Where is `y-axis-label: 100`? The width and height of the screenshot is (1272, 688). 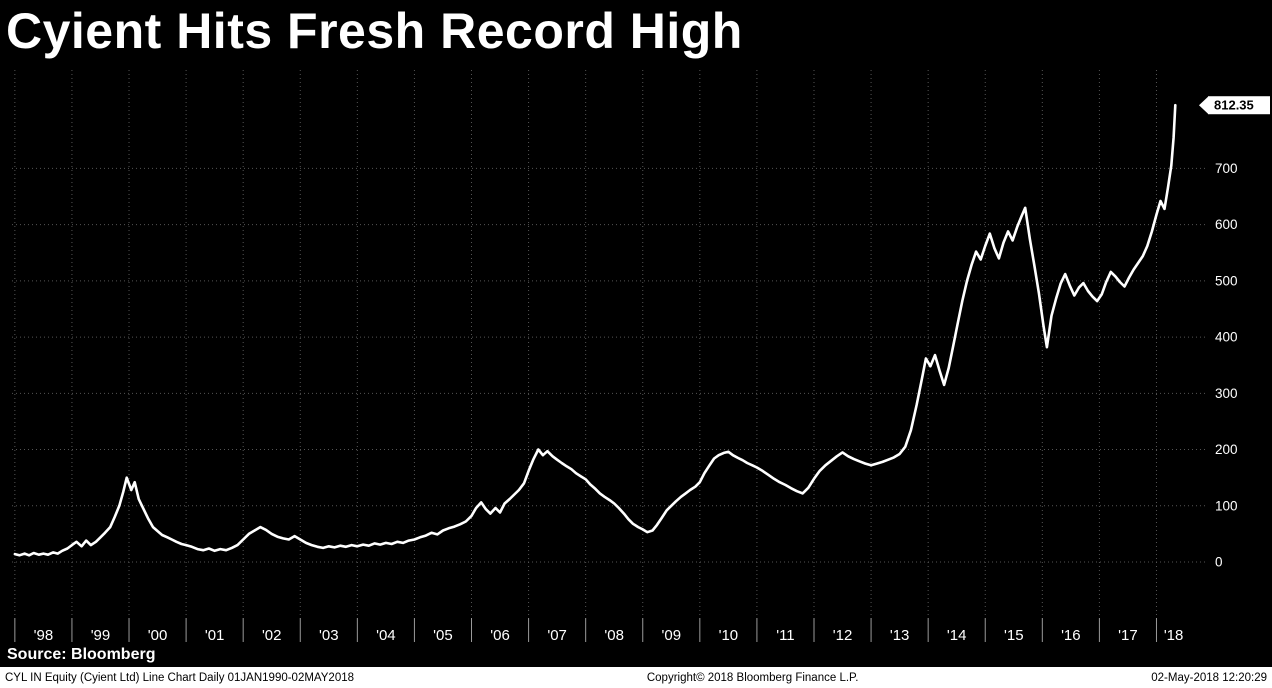
y-axis-label: 100 is located at coordinates (1226, 505).